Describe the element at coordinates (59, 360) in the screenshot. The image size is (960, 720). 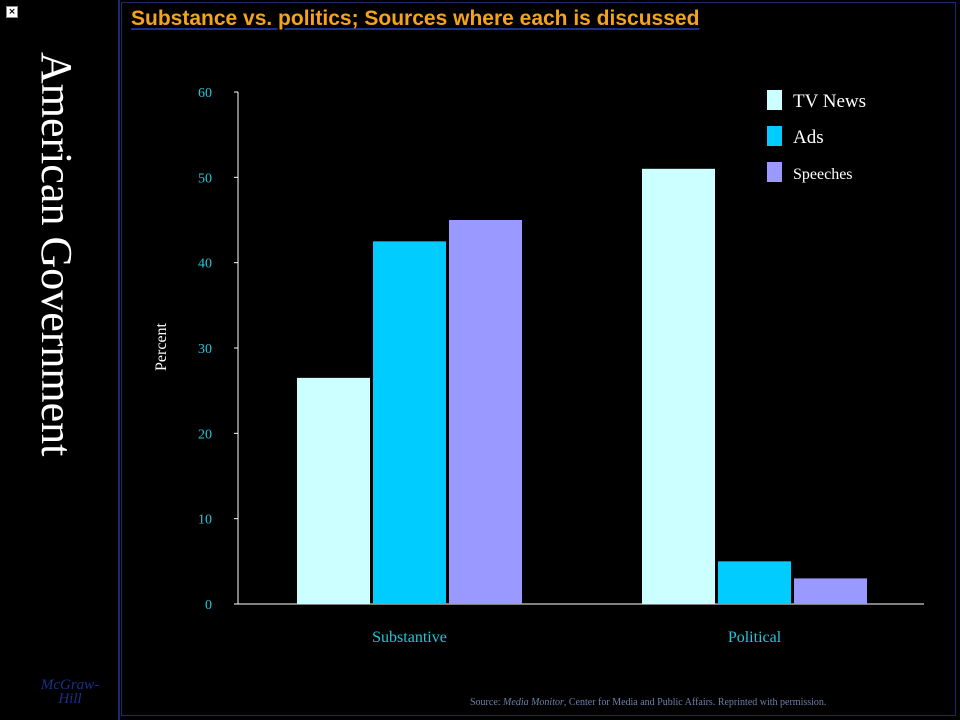
I see `sidebar-band` at that location.